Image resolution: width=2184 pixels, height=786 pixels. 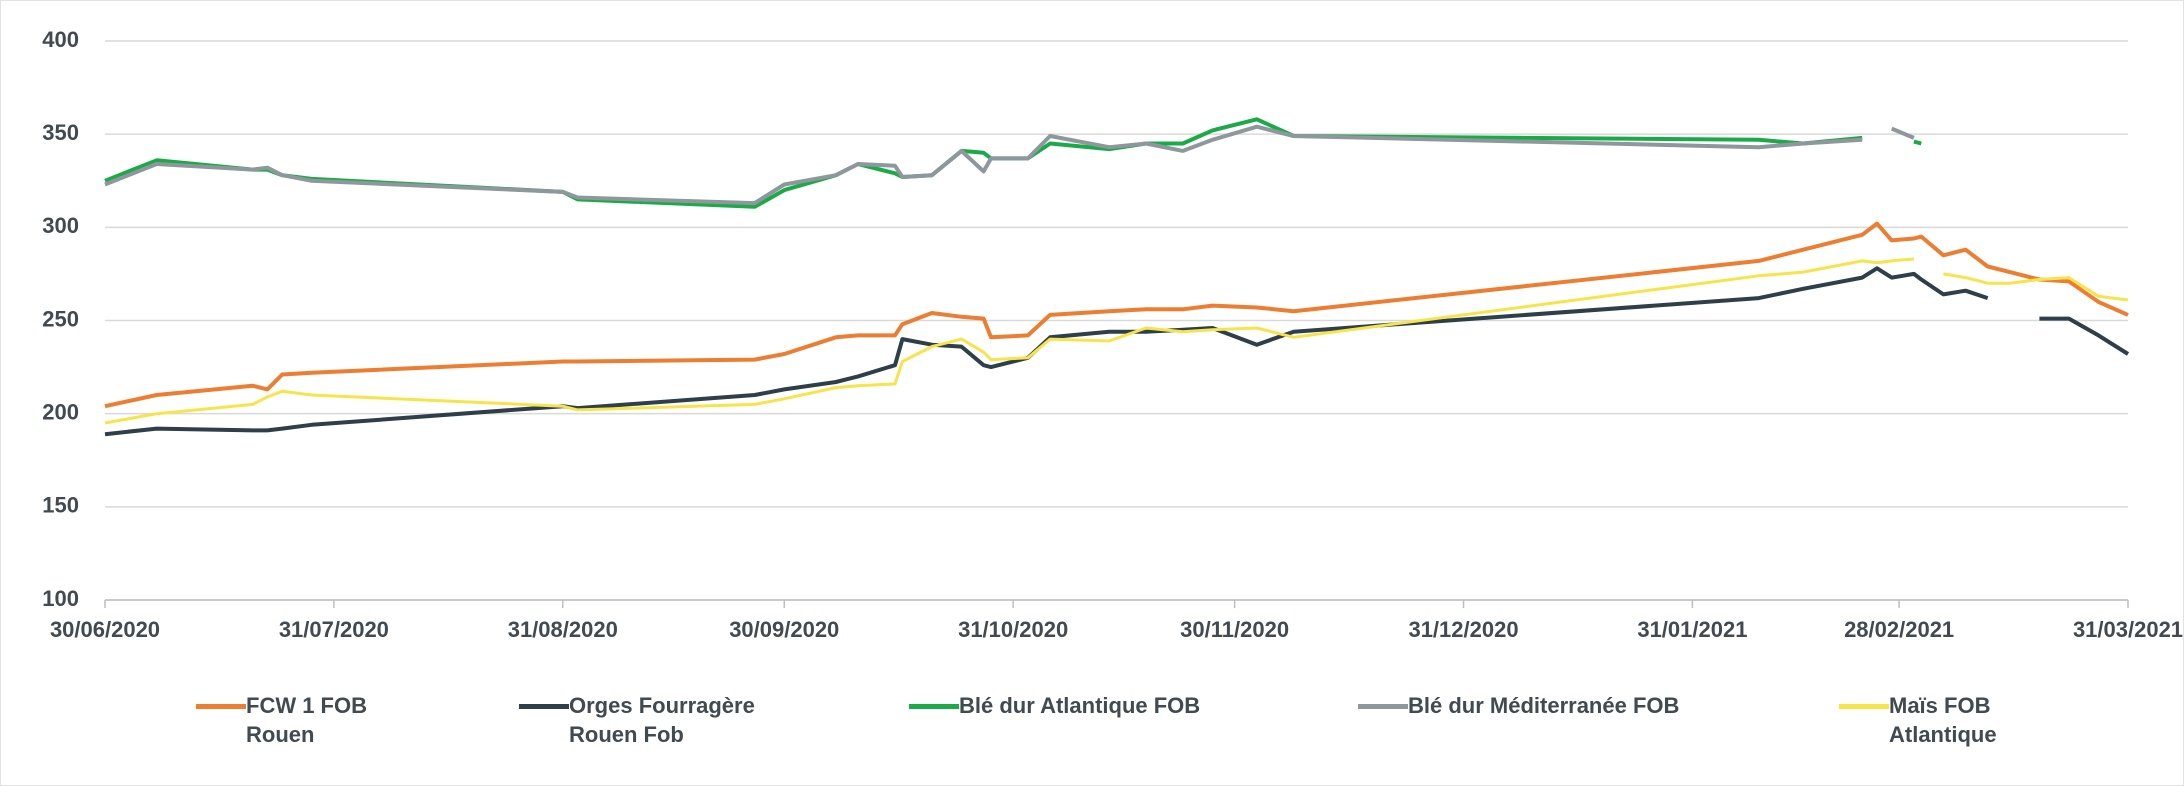 What do you see at coordinates (60, 39) in the screenshot?
I see `y-tick-label: 400` at bounding box center [60, 39].